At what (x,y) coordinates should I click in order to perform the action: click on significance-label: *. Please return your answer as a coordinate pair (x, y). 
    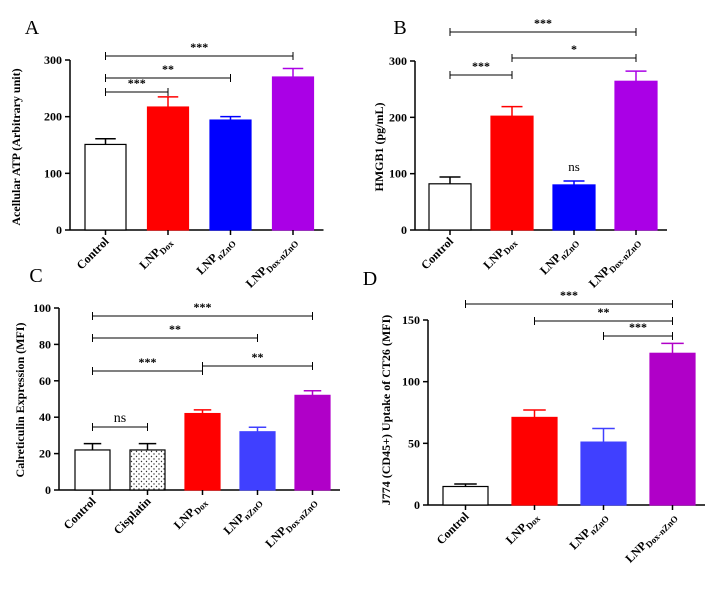
    Looking at the image, I should click on (574, 49).